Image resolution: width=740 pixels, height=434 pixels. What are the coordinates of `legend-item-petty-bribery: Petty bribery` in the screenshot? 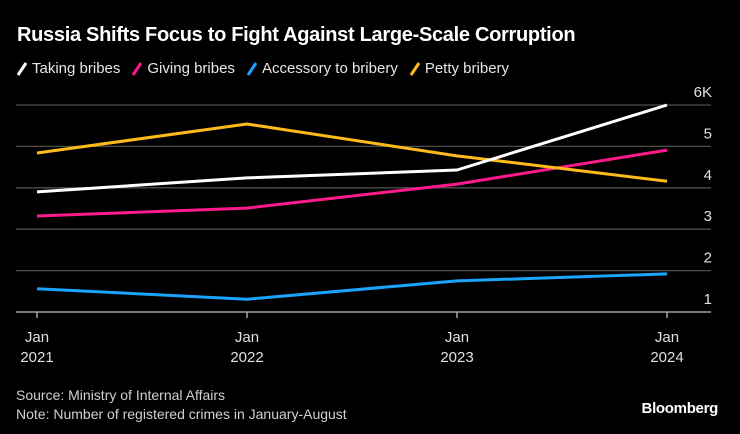 It's located at (459, 68).